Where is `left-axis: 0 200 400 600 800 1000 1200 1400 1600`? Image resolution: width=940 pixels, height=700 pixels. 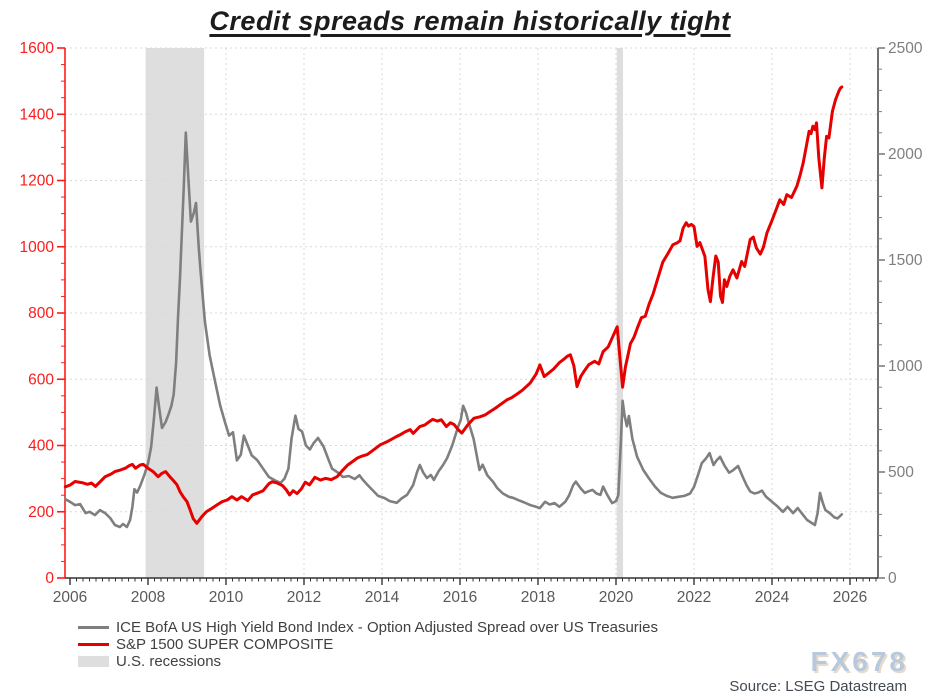 left-axis: 0 200 400 600 800 1000 1200 1400 1600 is located at coordinates (43, 313).